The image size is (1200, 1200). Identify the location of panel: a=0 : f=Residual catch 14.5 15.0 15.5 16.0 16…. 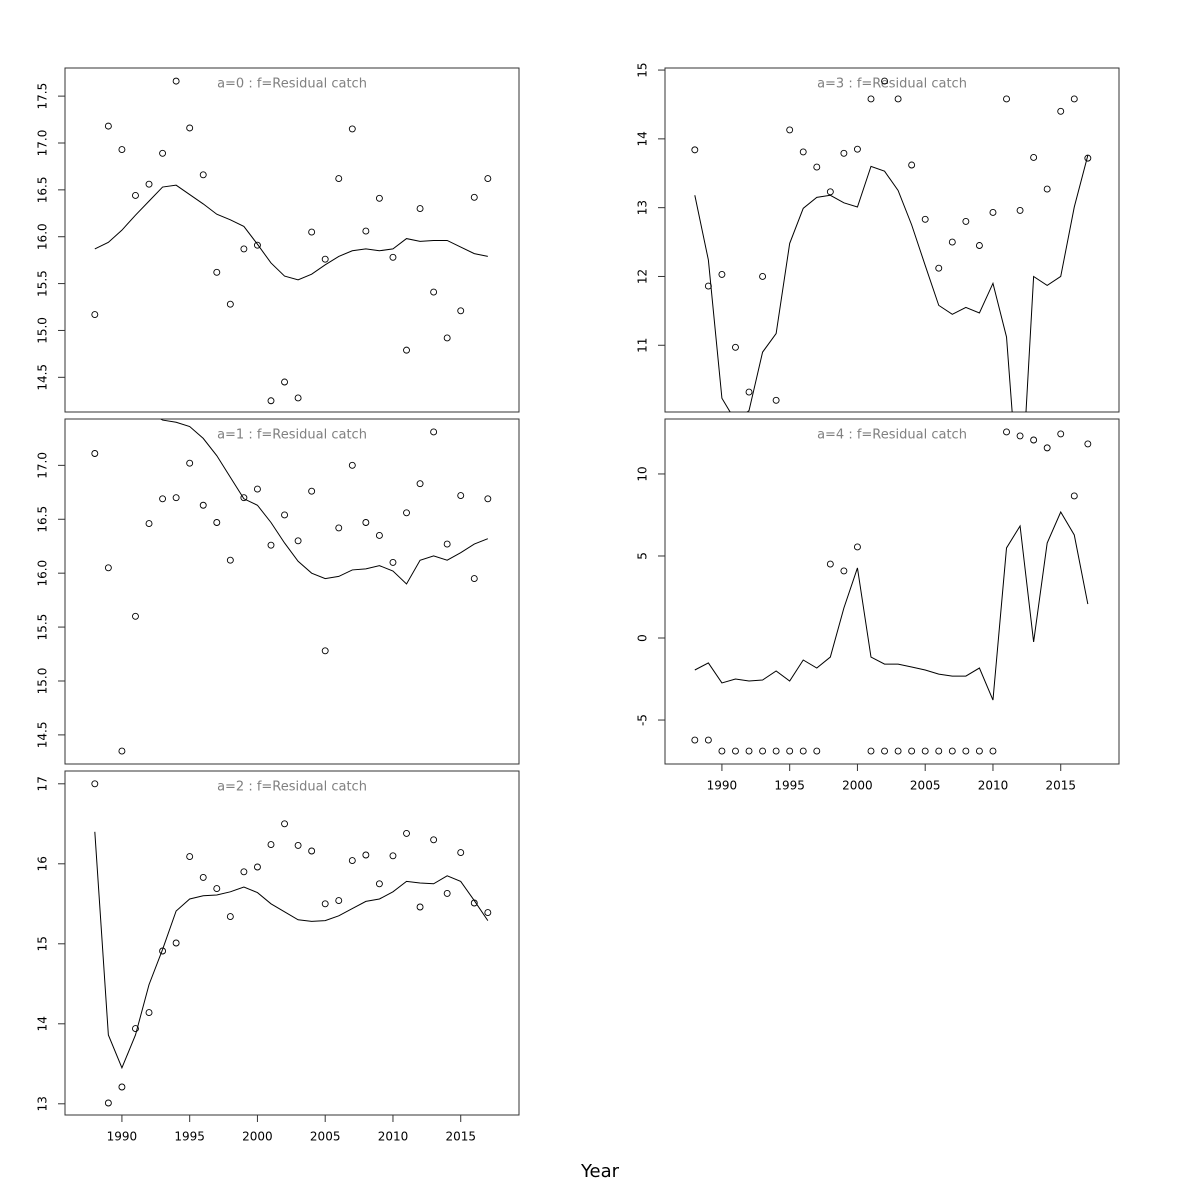
(278, 240).